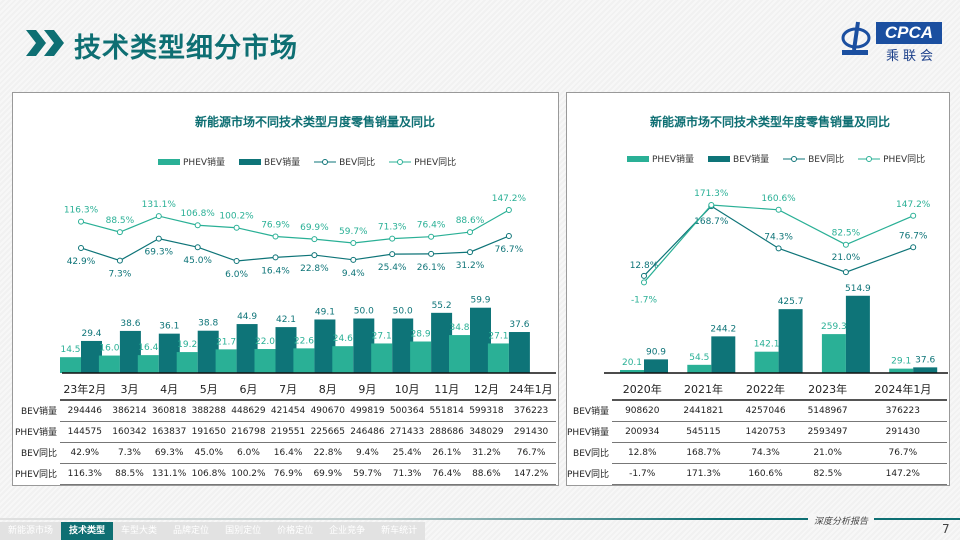 The image size is (960, 540). I want to click on table-cell: 76.9%, so click(288, 474).